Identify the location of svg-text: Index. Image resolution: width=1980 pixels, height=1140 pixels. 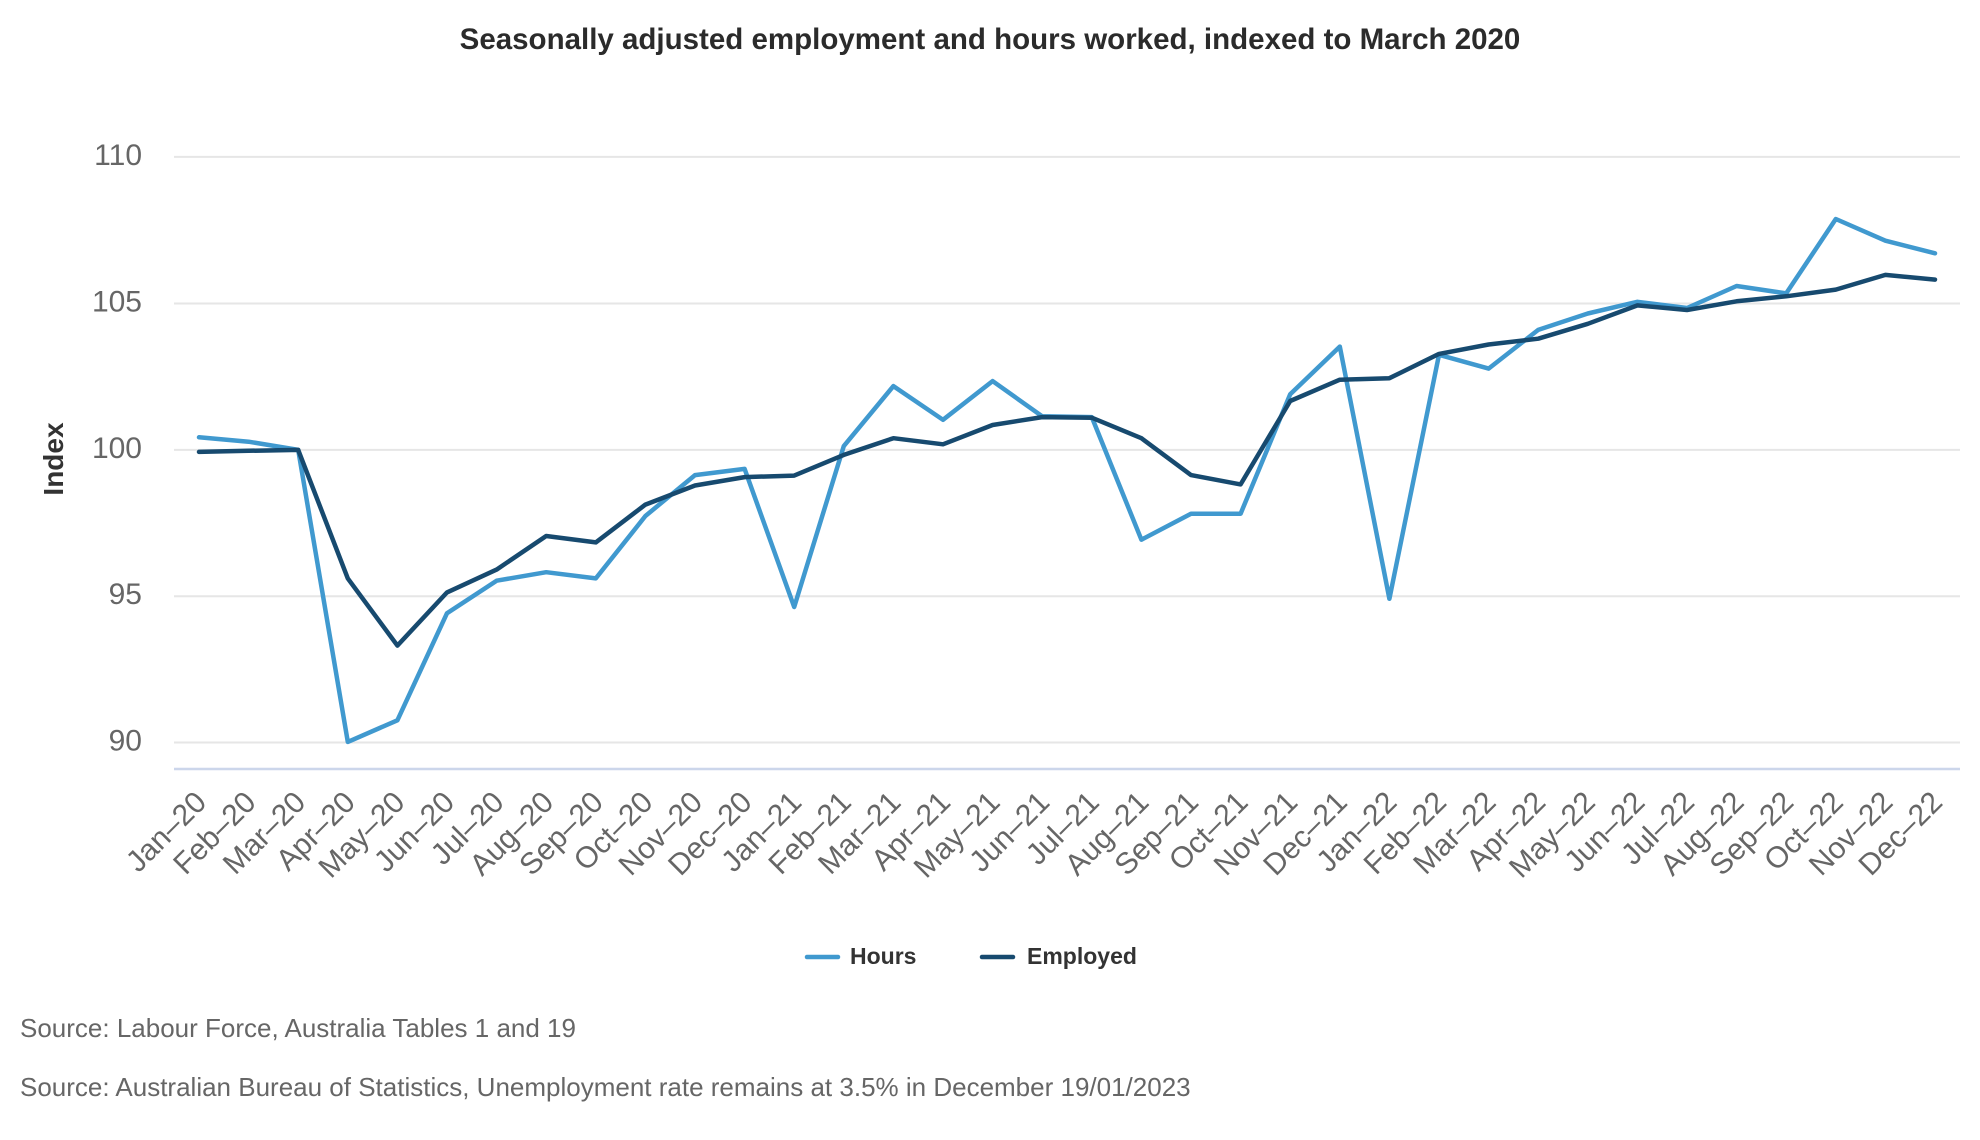
(53, 459).